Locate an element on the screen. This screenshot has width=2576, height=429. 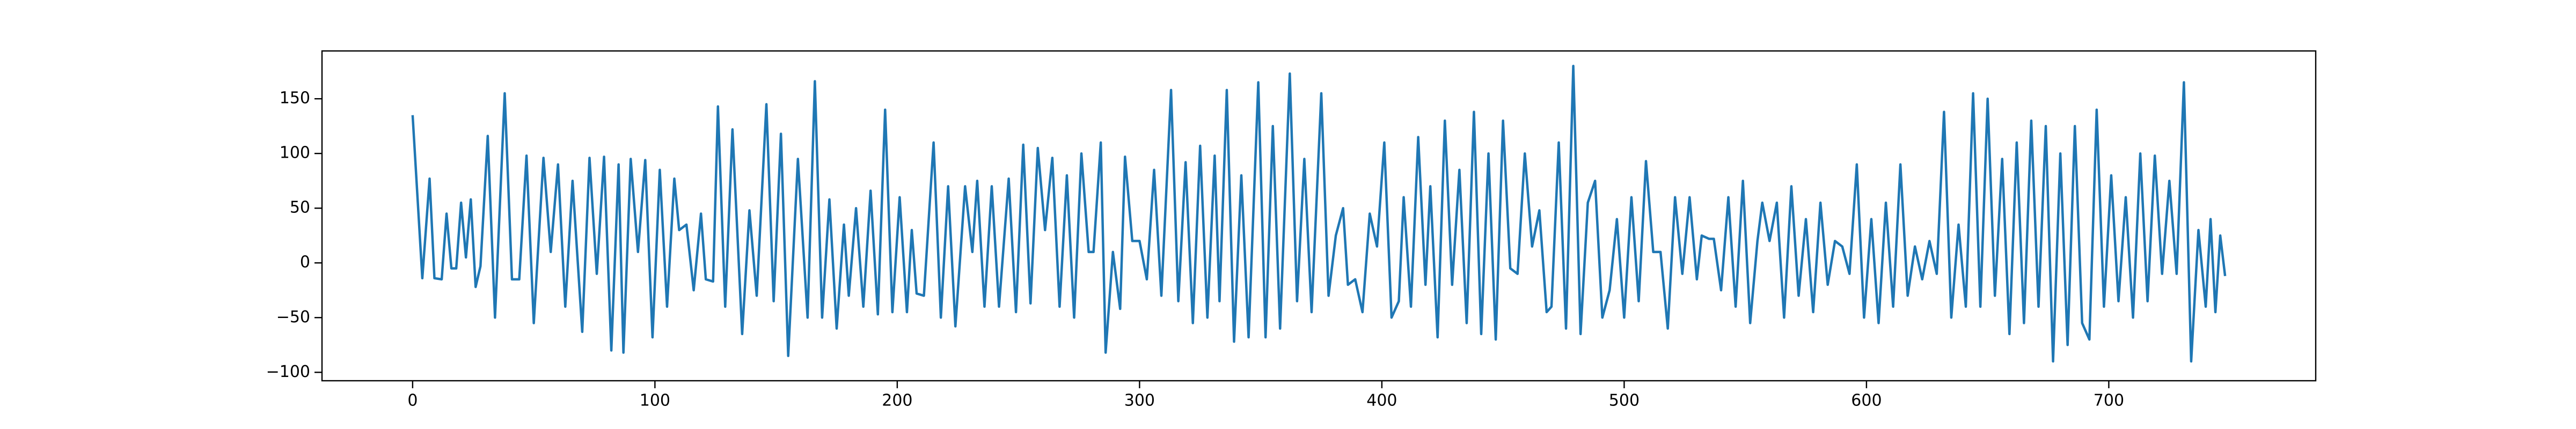
y-tick-label: 0 is located at coordinates (305, 262).